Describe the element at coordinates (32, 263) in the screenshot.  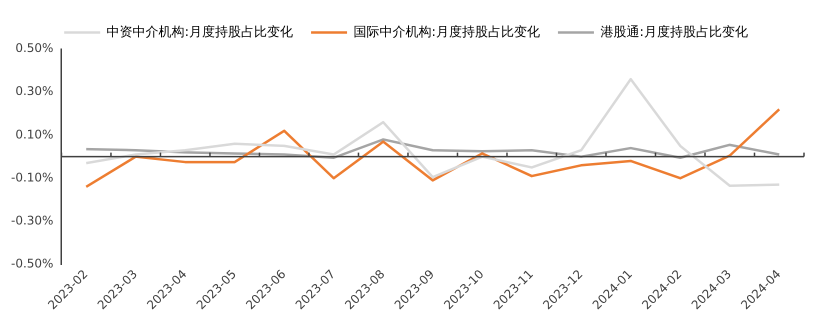
I see `y-tick-label: -0.50%` at that location.